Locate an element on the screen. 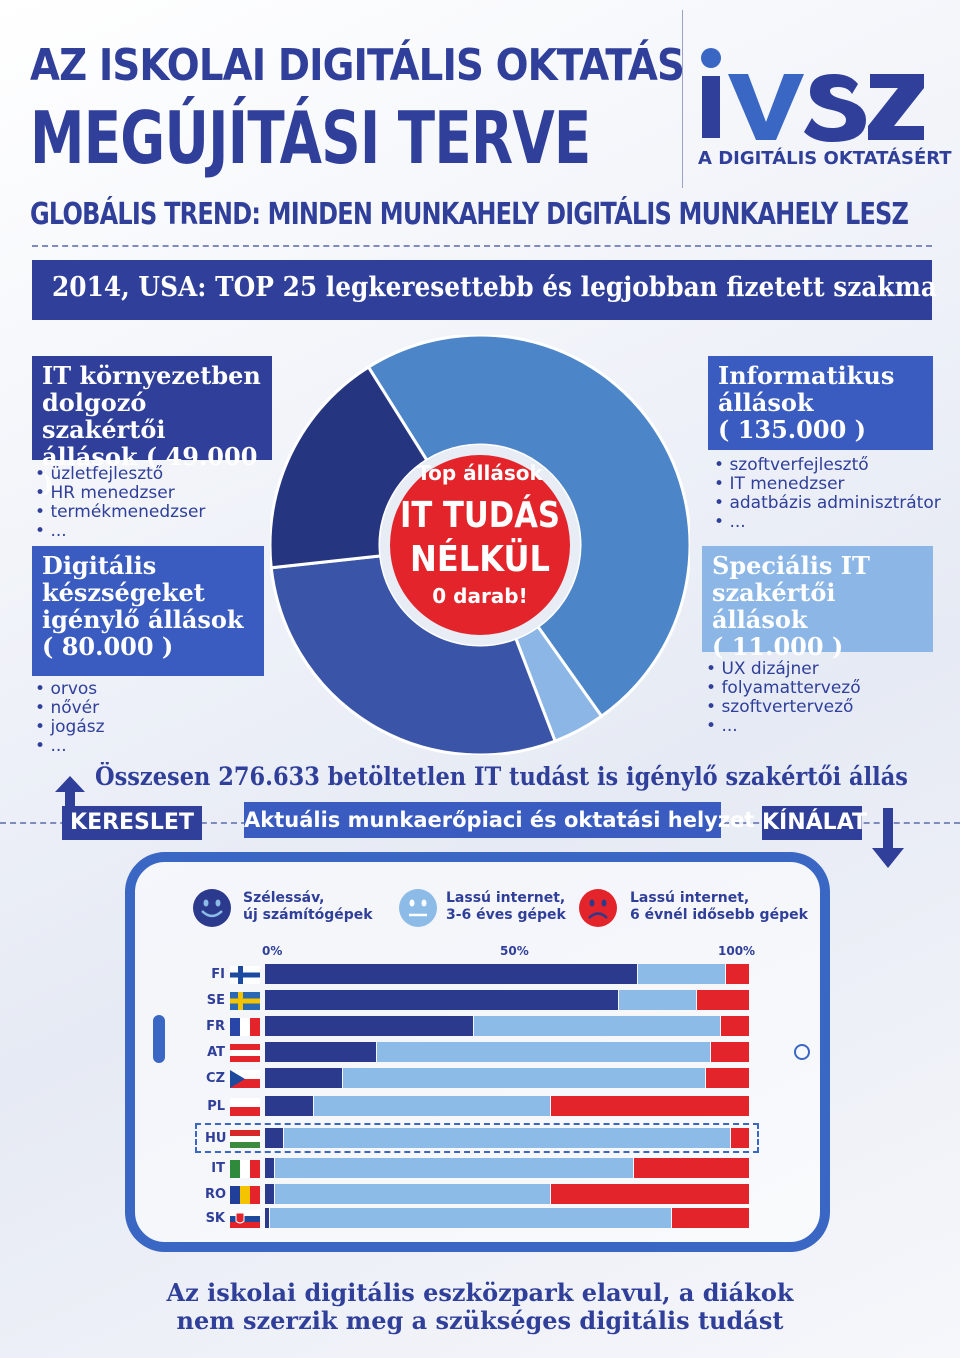 The height and width of the screenshot is (1358, 960). box-line: dolgozó szakértői is located at coordinates (104, 416).